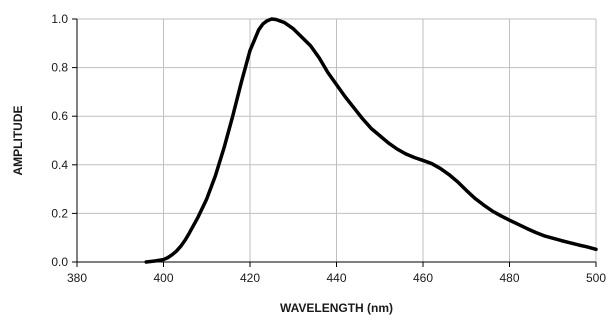 The height and width of the screenshot is (320, 611). Describe the element at coordinates (509, 278) in the screenshot. I see `x-tick-label: 480` at that location.